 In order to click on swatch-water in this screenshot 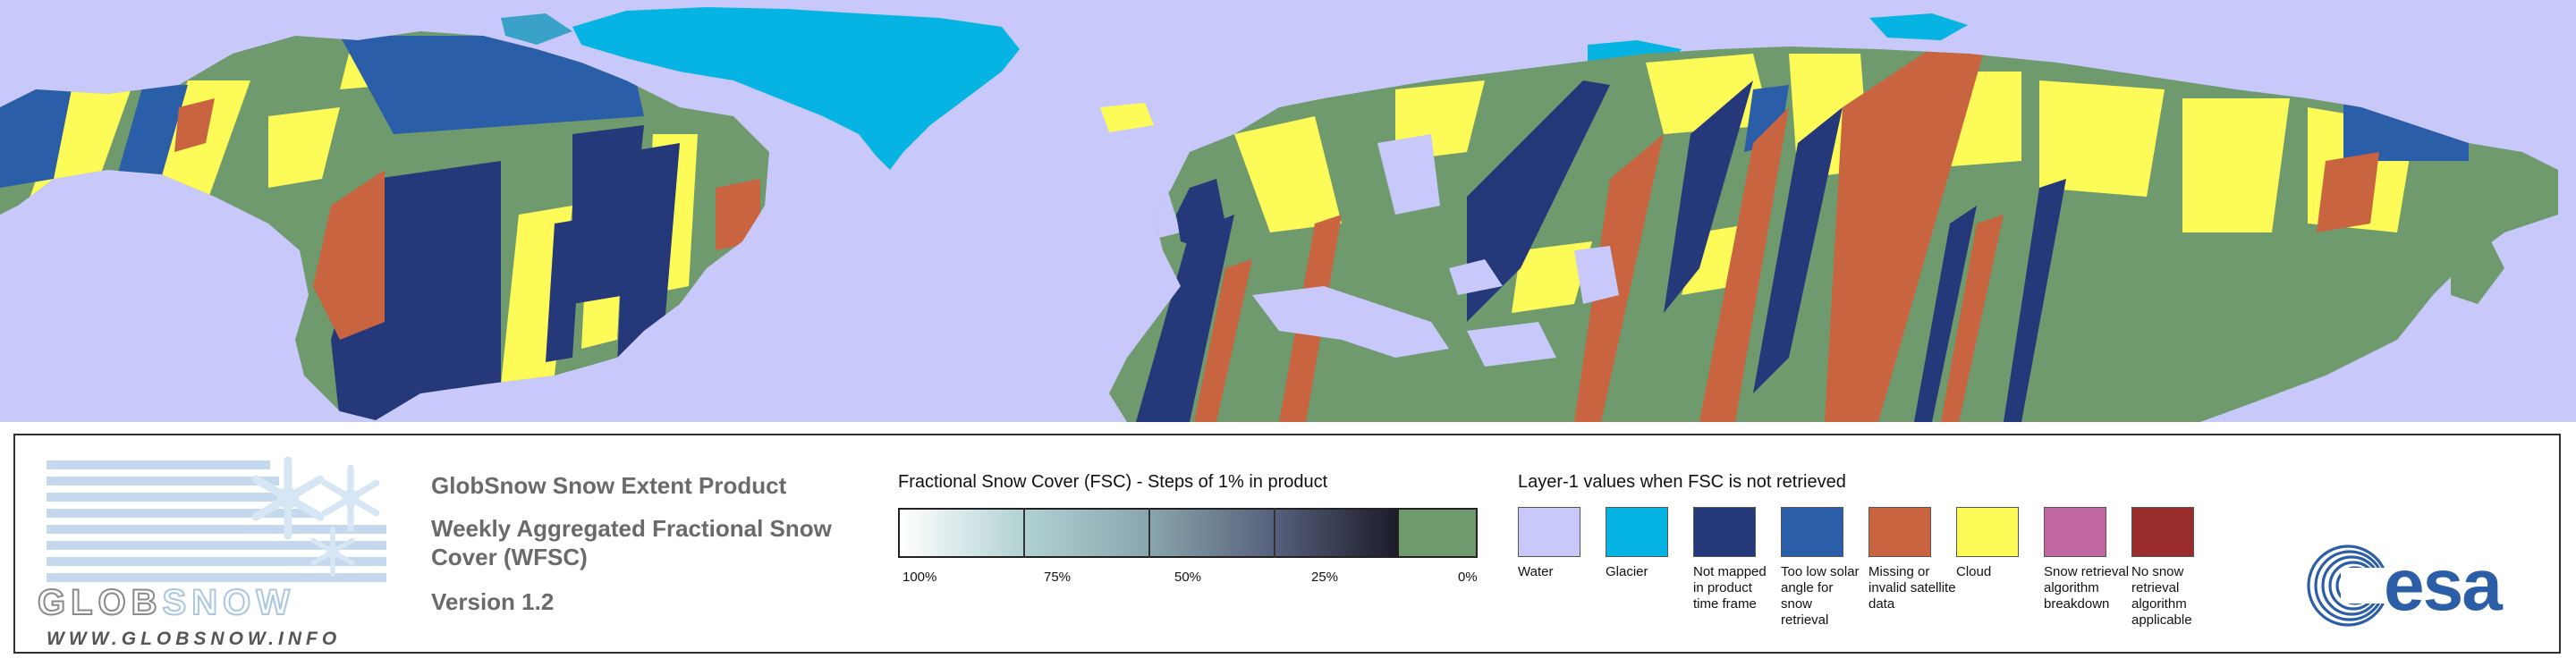, I will do `click(1549, 532)`.